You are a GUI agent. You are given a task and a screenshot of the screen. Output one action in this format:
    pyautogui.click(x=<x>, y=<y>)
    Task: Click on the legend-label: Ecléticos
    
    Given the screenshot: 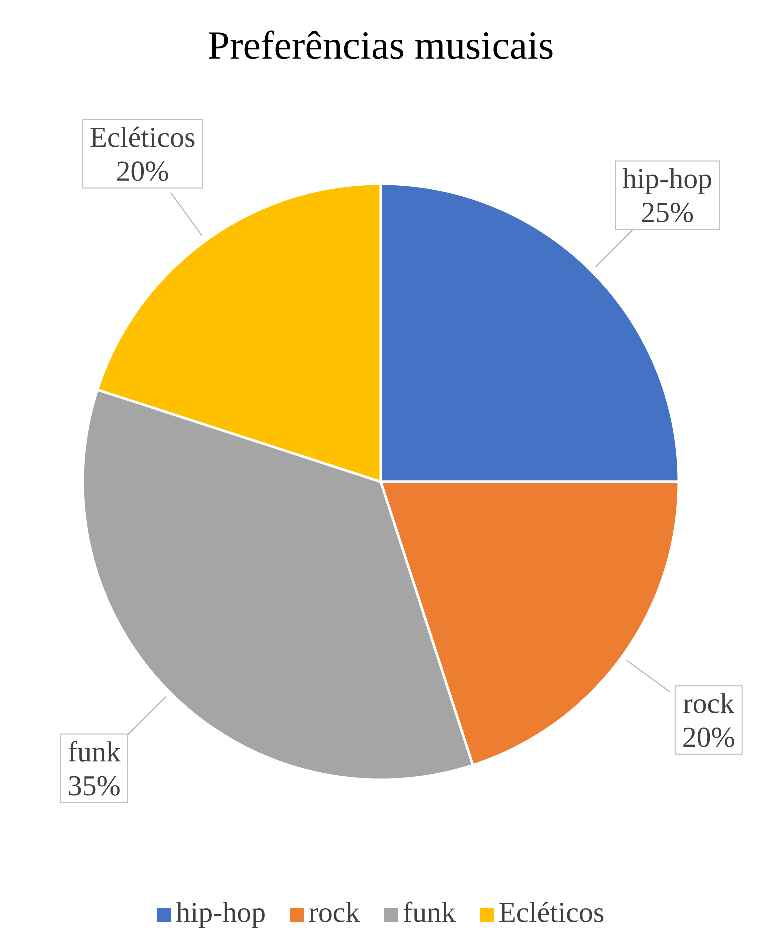 What is the action you would take?
    pyautogui.click(x=552, y=912)
    